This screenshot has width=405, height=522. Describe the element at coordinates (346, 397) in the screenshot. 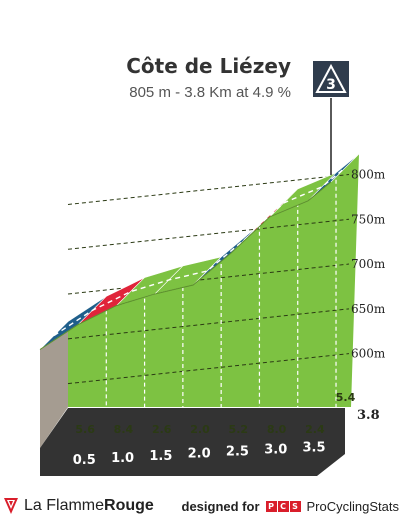

I see `segment-gradient-label: 5.4` at that location.